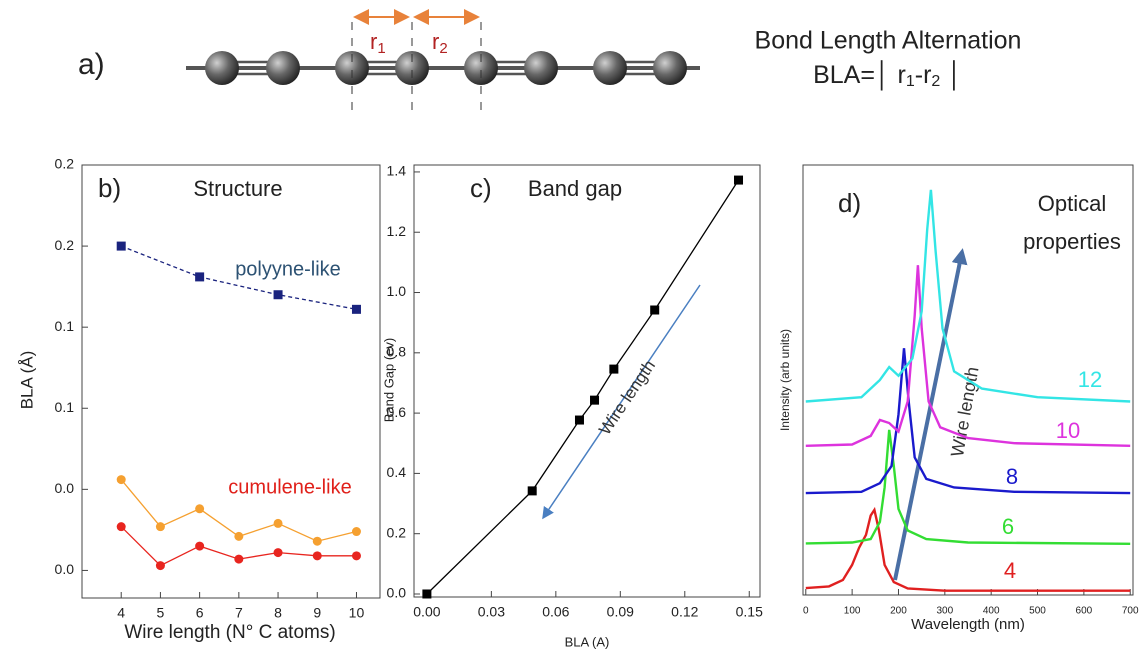  I want to click on panel-label: d), so click(849, 203).